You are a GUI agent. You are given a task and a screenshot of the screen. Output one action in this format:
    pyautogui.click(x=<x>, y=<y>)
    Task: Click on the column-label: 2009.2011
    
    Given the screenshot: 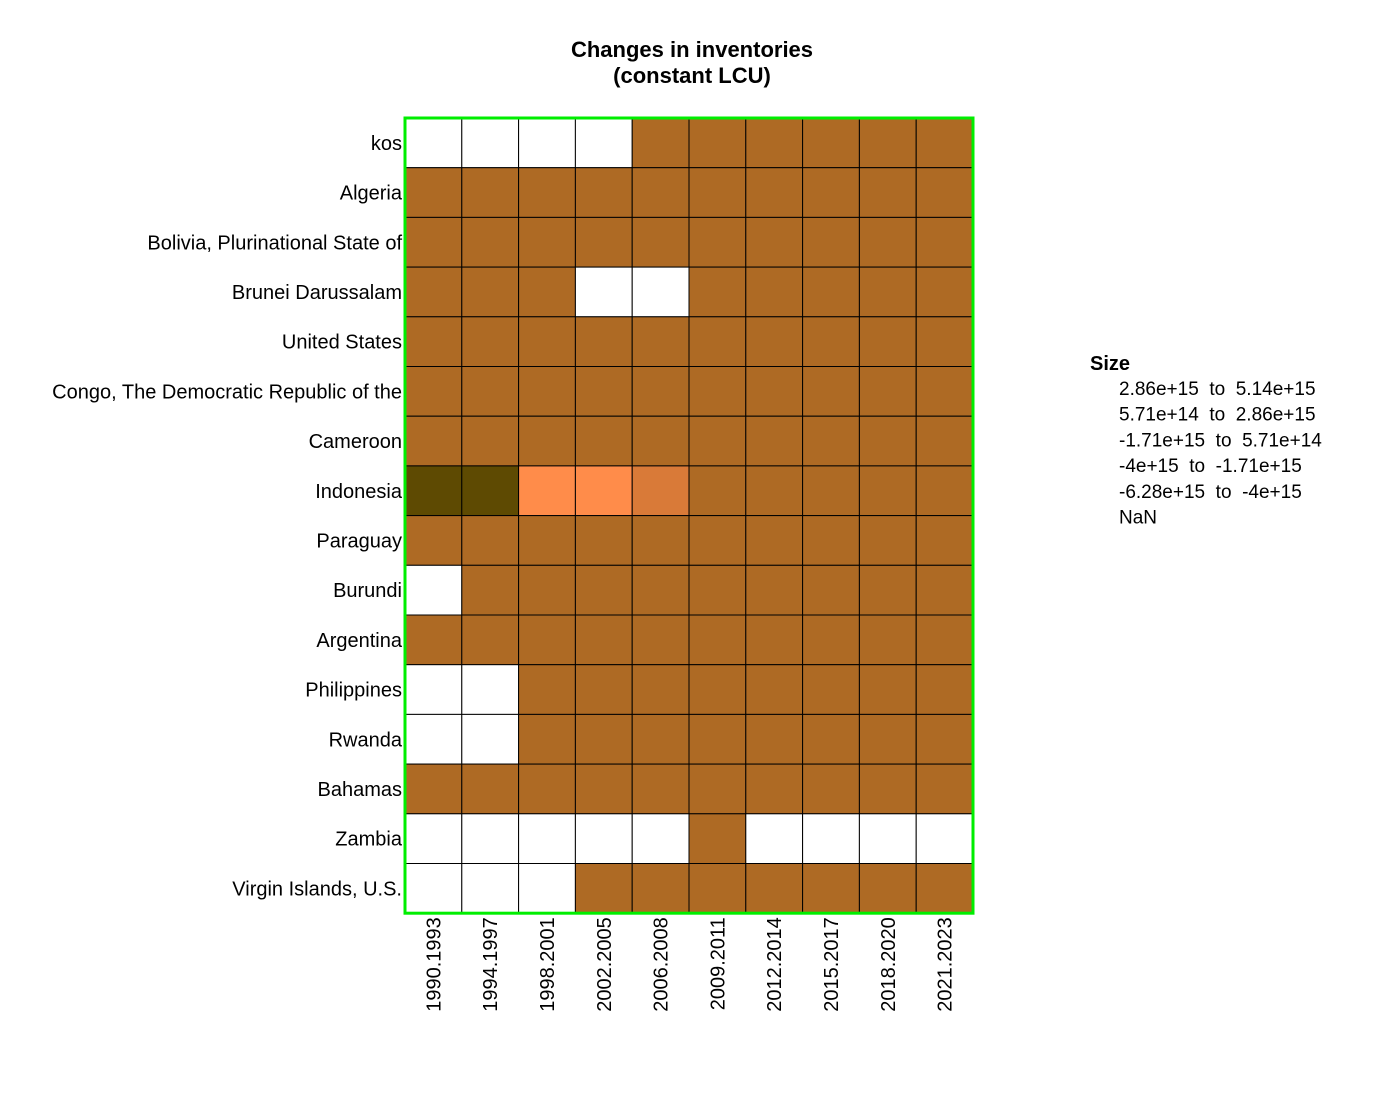 What is the action you would take?
    pyautogui.click(x=718, y=963)
    